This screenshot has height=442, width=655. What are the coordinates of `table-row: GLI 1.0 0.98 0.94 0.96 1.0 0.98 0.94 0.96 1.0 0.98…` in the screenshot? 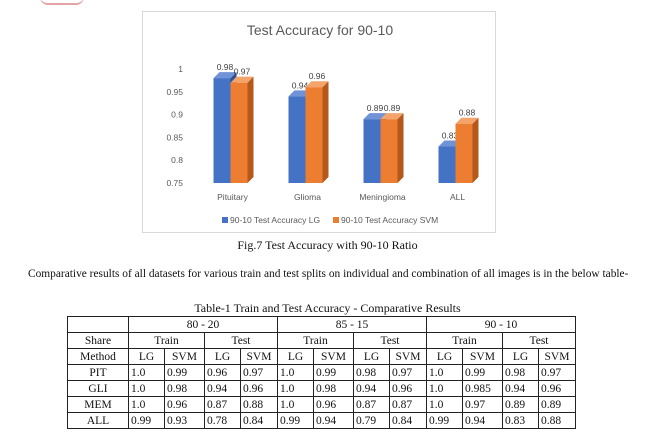 It's located at (321, 388).